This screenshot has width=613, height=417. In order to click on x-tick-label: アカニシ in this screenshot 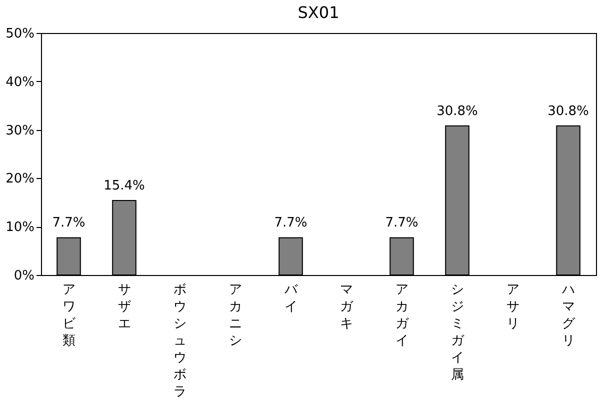, I will do `click(235, 315)`.